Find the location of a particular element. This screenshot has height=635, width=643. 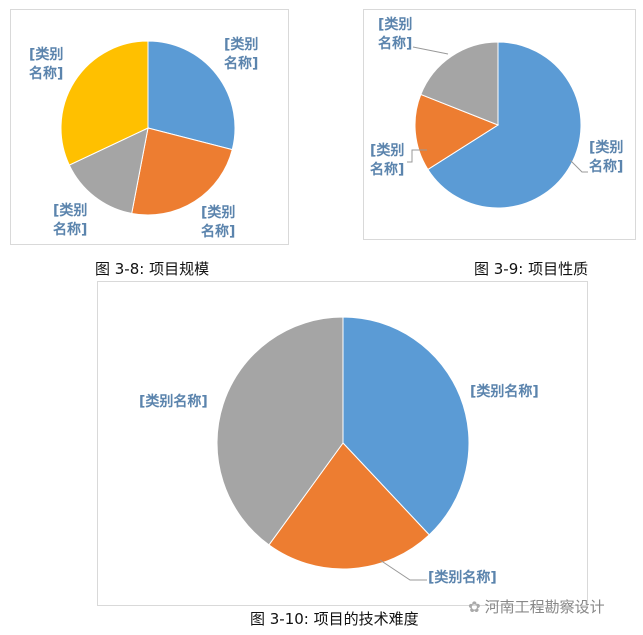

watermark: ✿ 河南工程勘察设计 is located at coordinates (536, 606).